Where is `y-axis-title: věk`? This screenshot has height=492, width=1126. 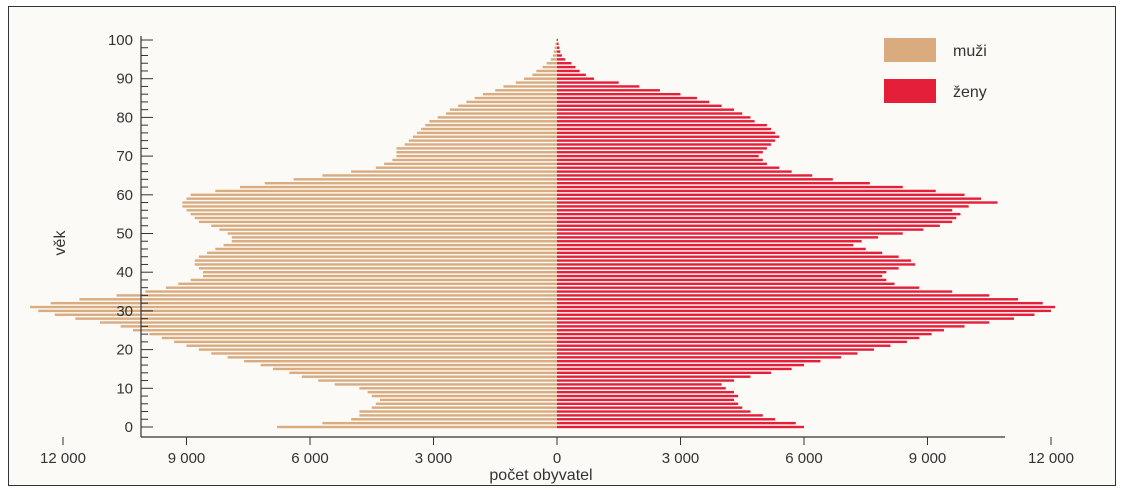 y-axis-title: věk is located at coordinates (60, 243).